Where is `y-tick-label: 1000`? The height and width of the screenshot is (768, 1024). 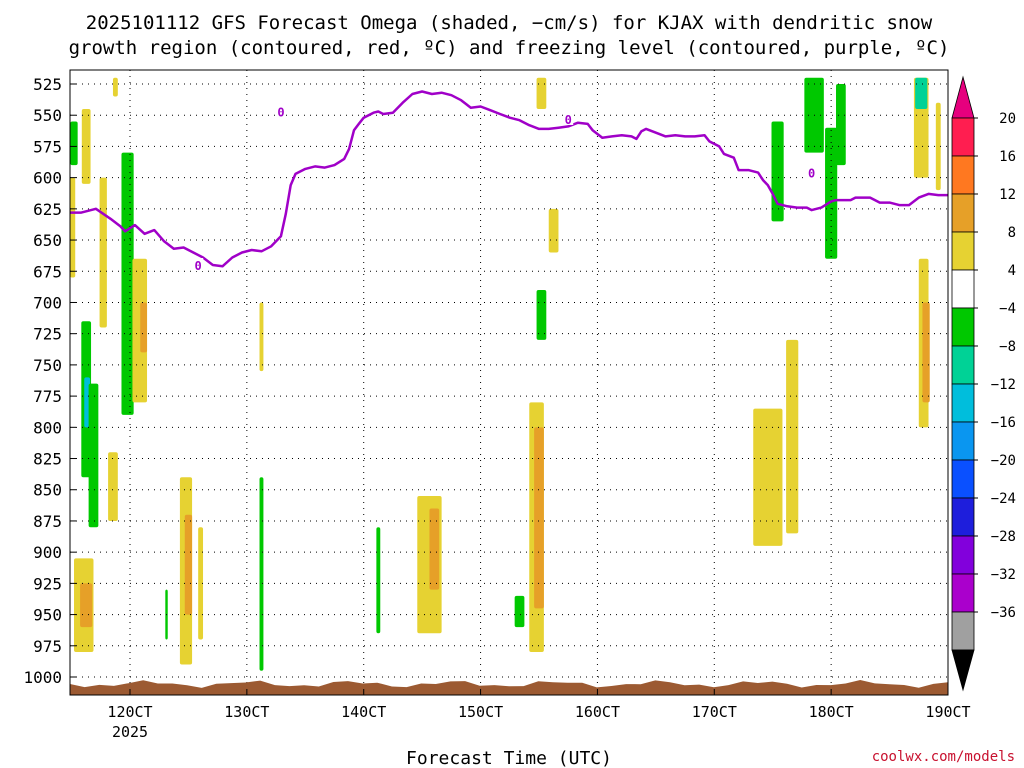
y-tick-label: 1000 is located at coordinates (42, 677).